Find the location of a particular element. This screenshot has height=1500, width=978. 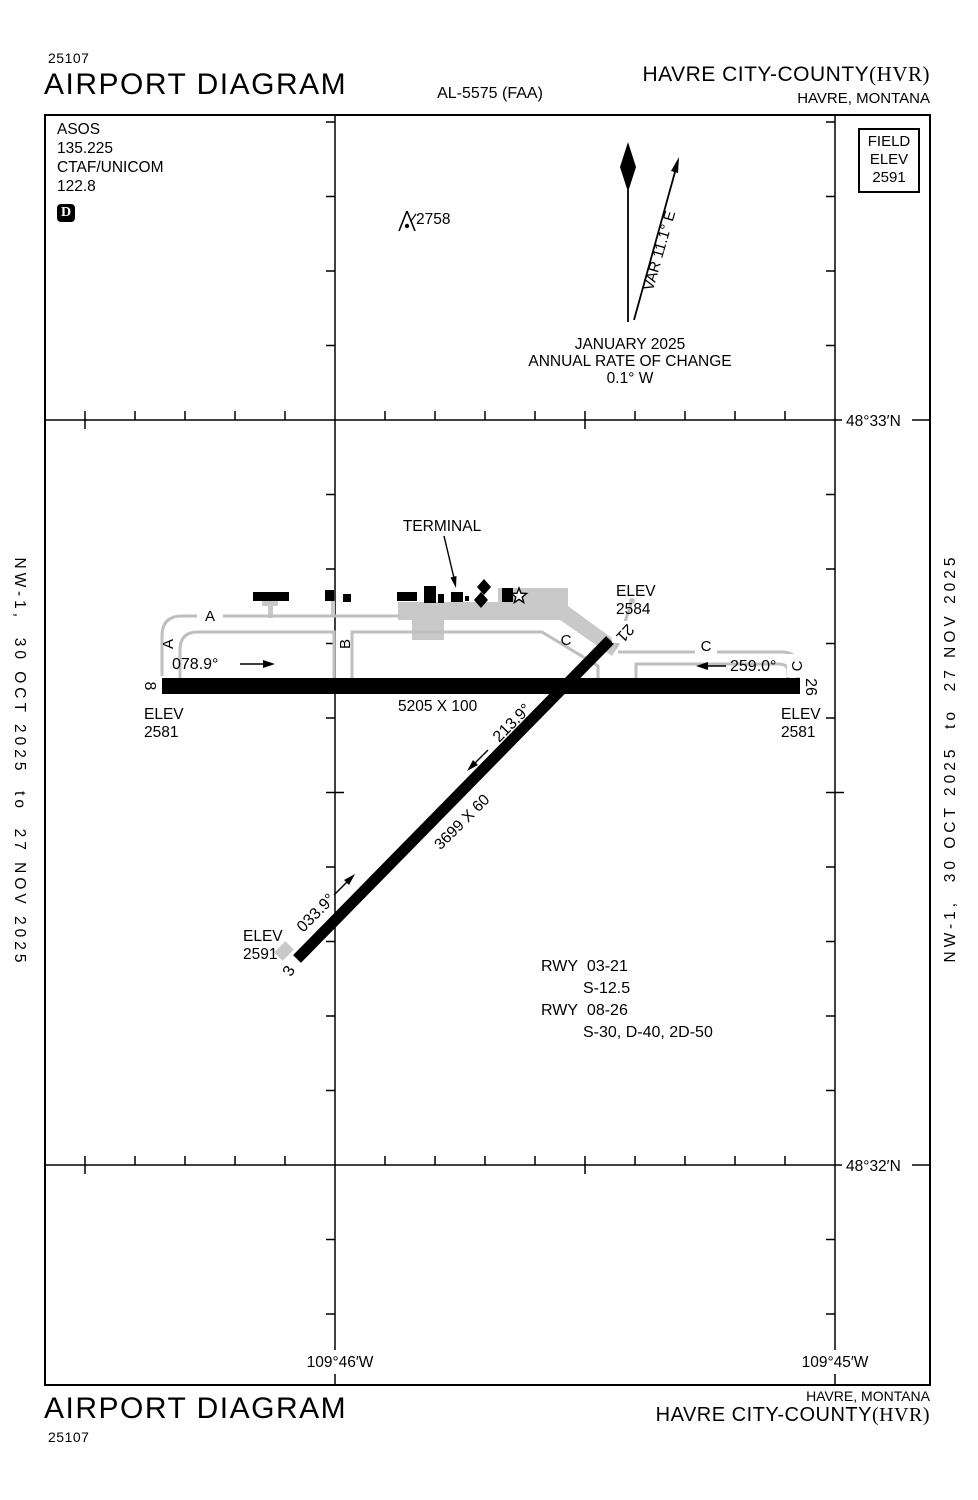

procedure-id: AL-5575 (FAA) is located at coordinates (490, 93).